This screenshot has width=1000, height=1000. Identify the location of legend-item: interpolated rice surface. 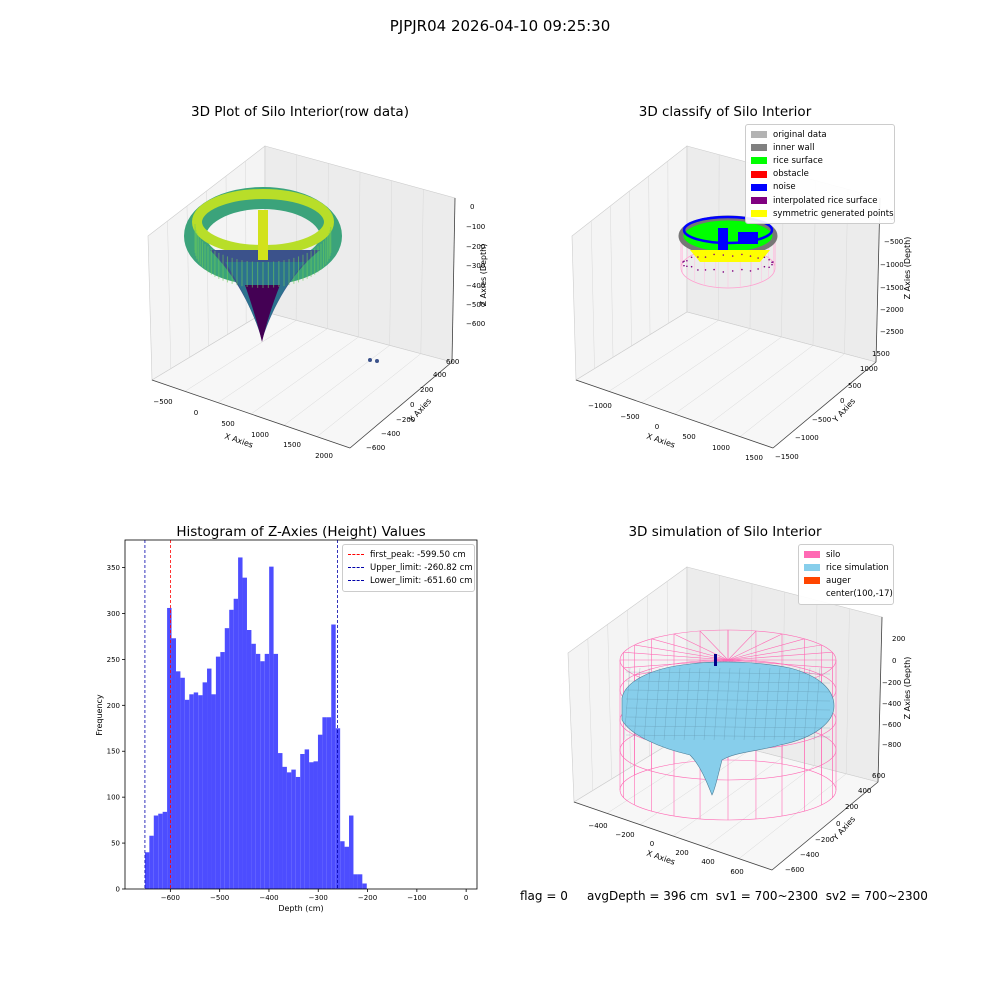
(820, 200).